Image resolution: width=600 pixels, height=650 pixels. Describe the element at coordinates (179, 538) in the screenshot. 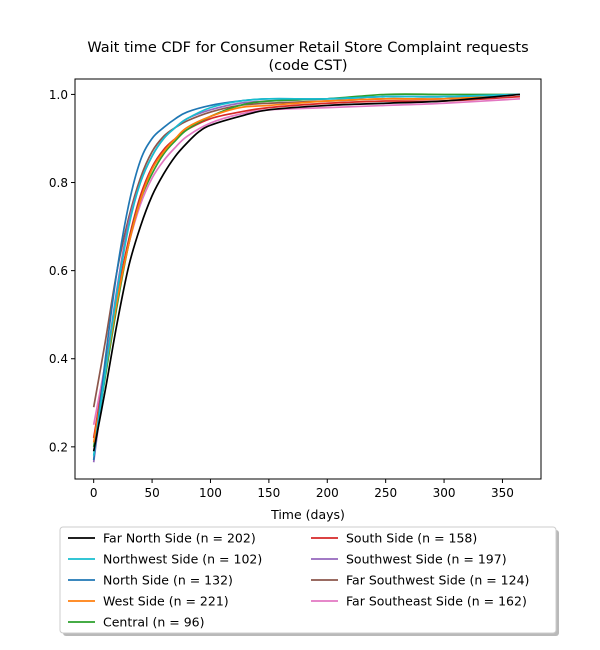

I see `legend-label: Far North Side (n = 202)` at that location.